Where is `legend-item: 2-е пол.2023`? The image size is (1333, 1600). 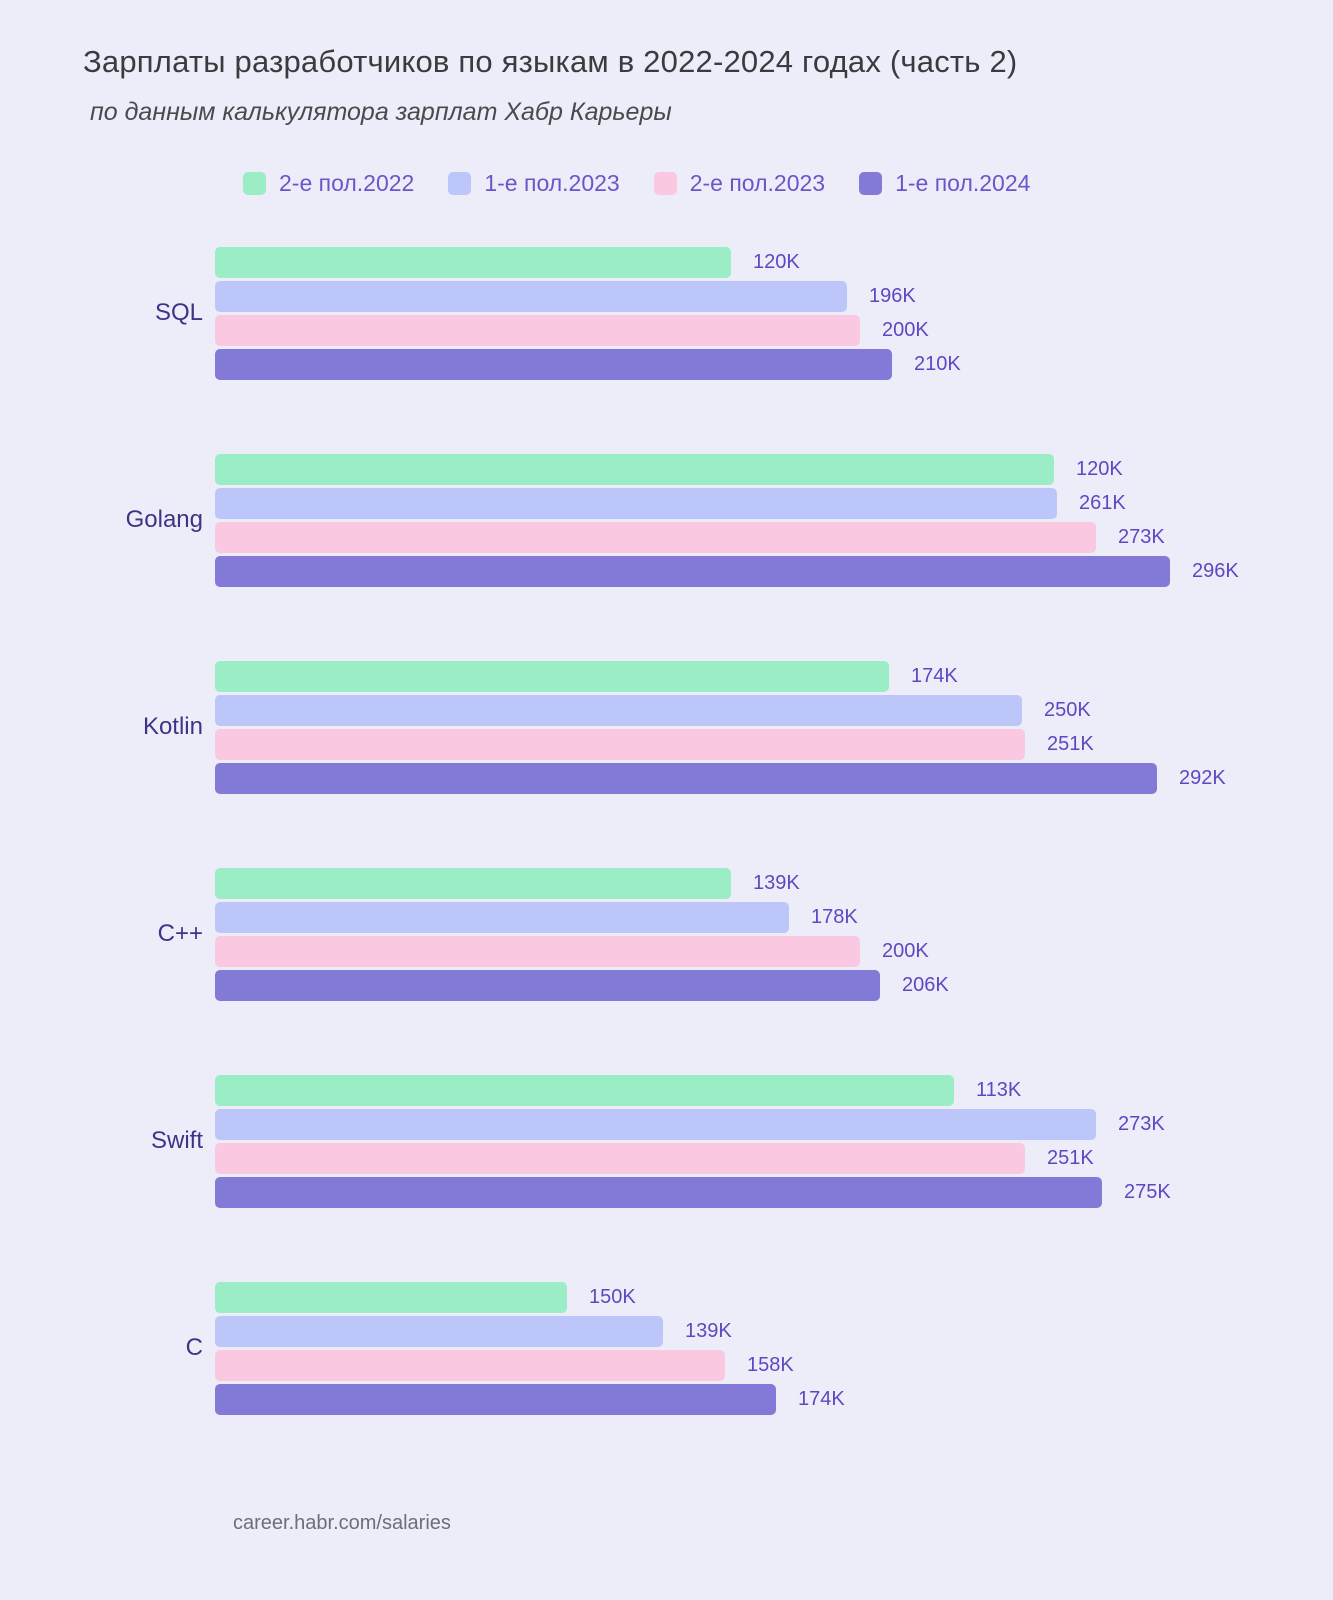 legend-item: 2-е пол.2023 is located at coordinates (739, 183).